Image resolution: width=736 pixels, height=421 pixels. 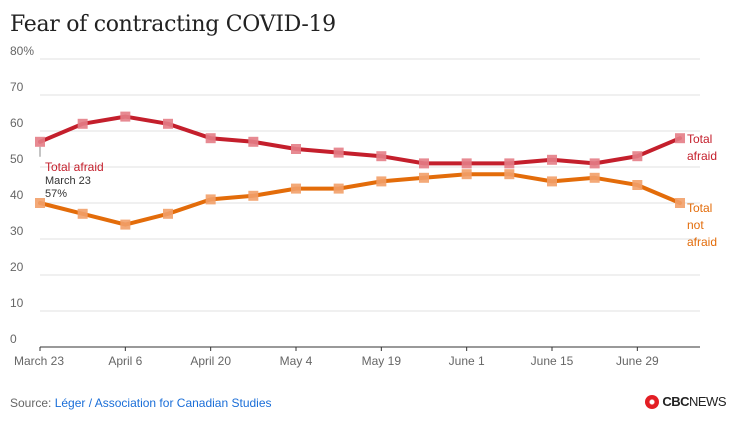 What do you see at coordinates (22, 51) in the screenshot?
I see `y-tick-label: 80%` at bounding box center [22, 51].